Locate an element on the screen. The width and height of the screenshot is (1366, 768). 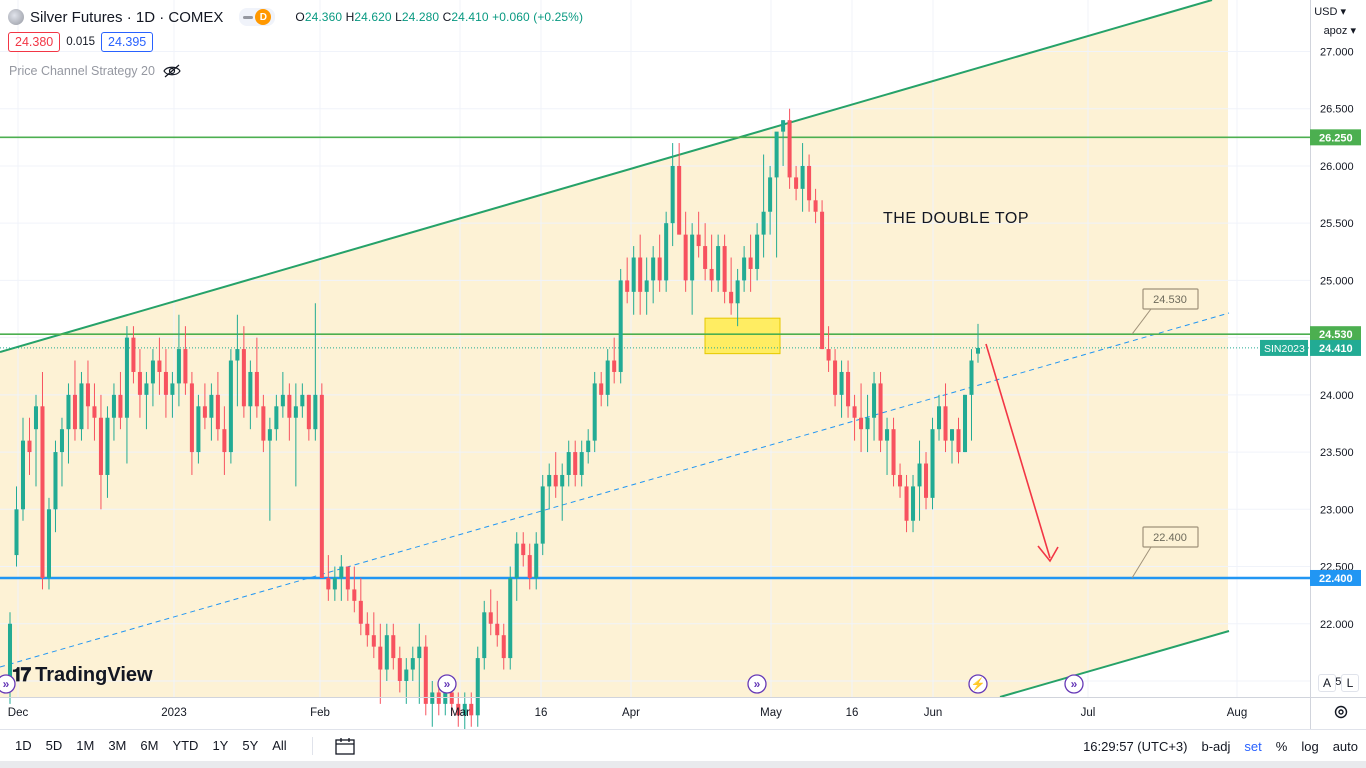
calendar-range-icon is located at coordinates (345, 746).